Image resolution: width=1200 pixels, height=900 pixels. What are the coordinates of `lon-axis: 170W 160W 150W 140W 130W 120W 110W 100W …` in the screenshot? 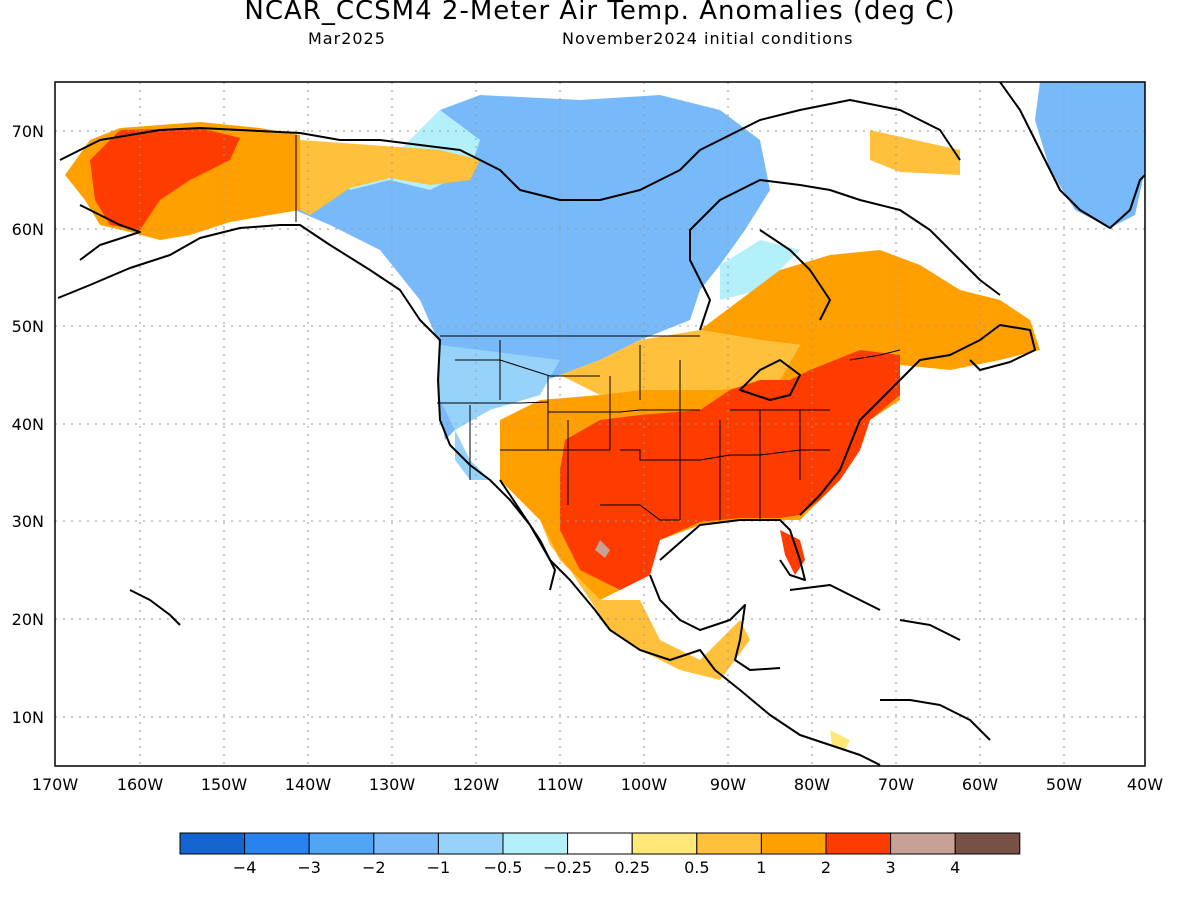 It's located at (597, 784).